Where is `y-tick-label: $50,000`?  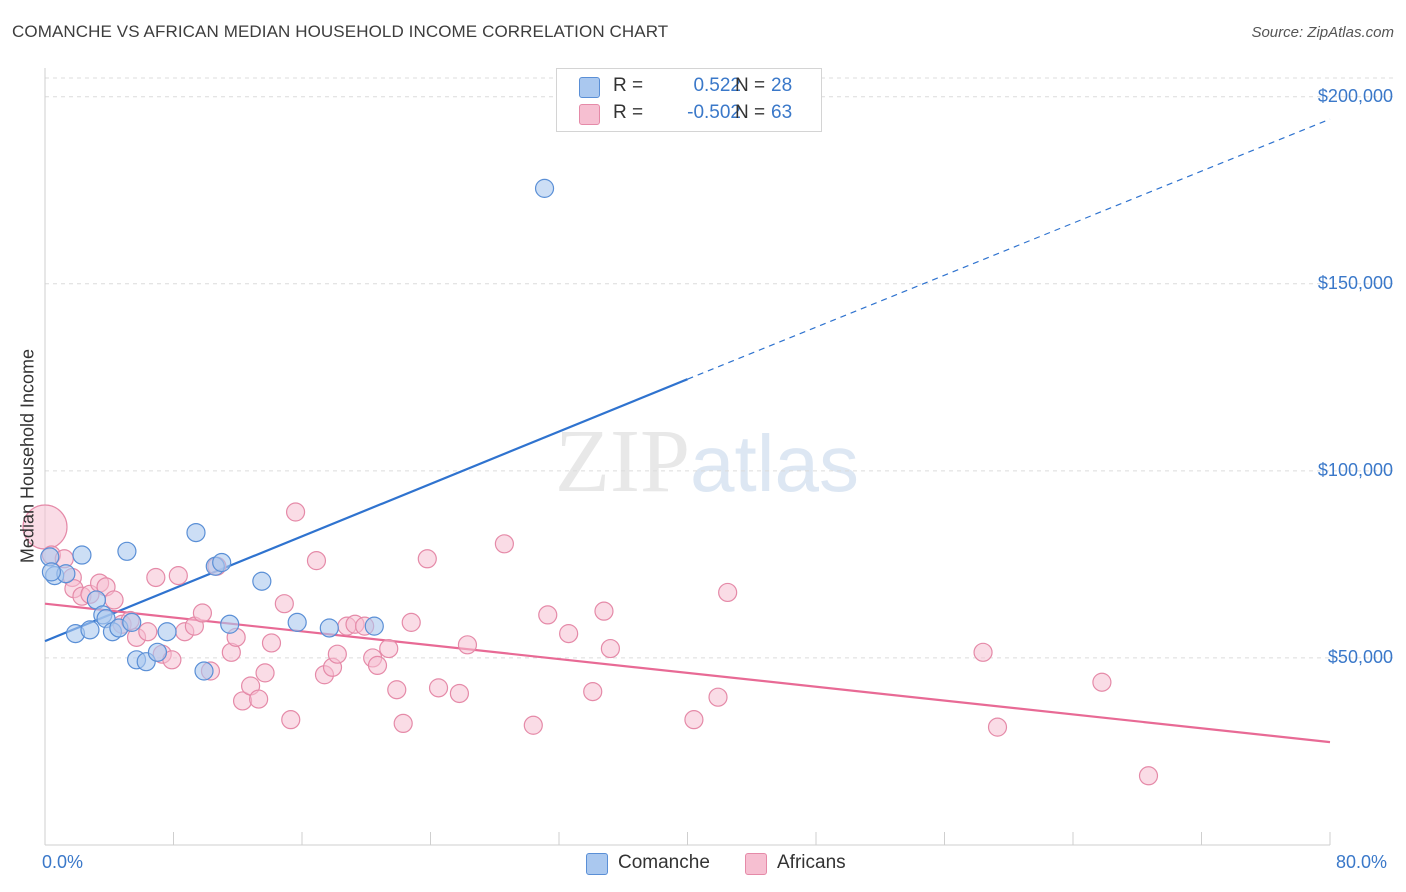 y-tick-label: $50,000 is located at coordinates (1360, 656).